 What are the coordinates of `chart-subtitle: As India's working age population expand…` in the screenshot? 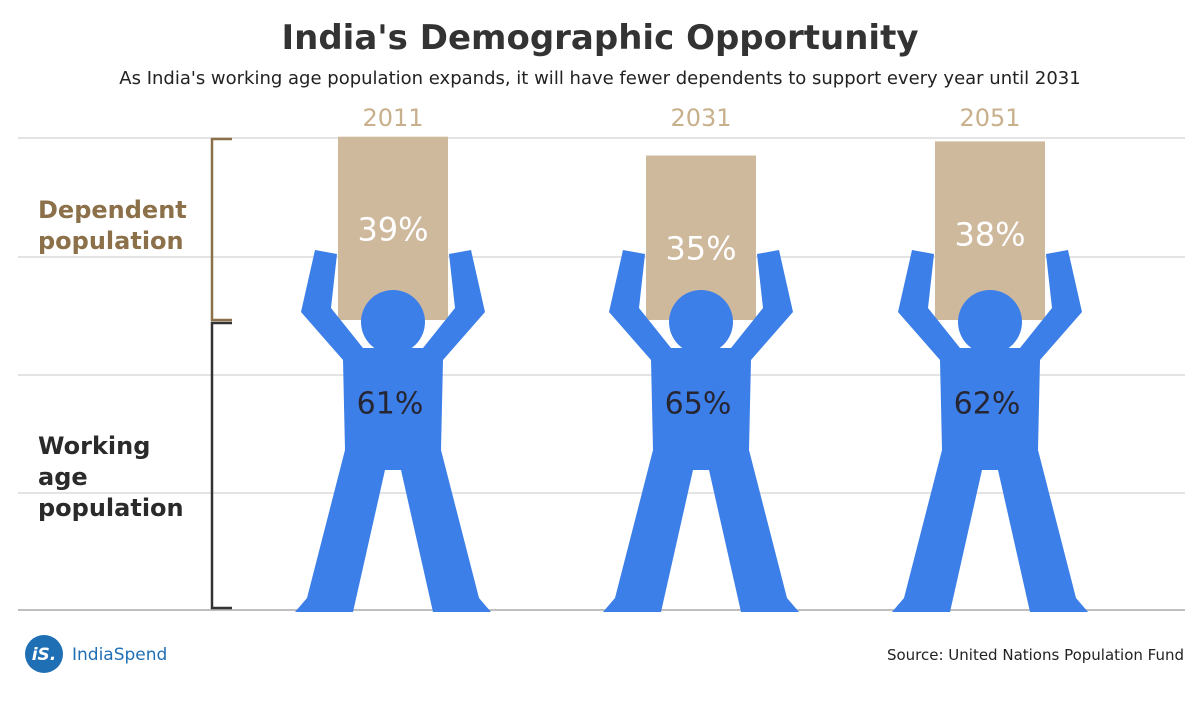 It's located at (600, 78).